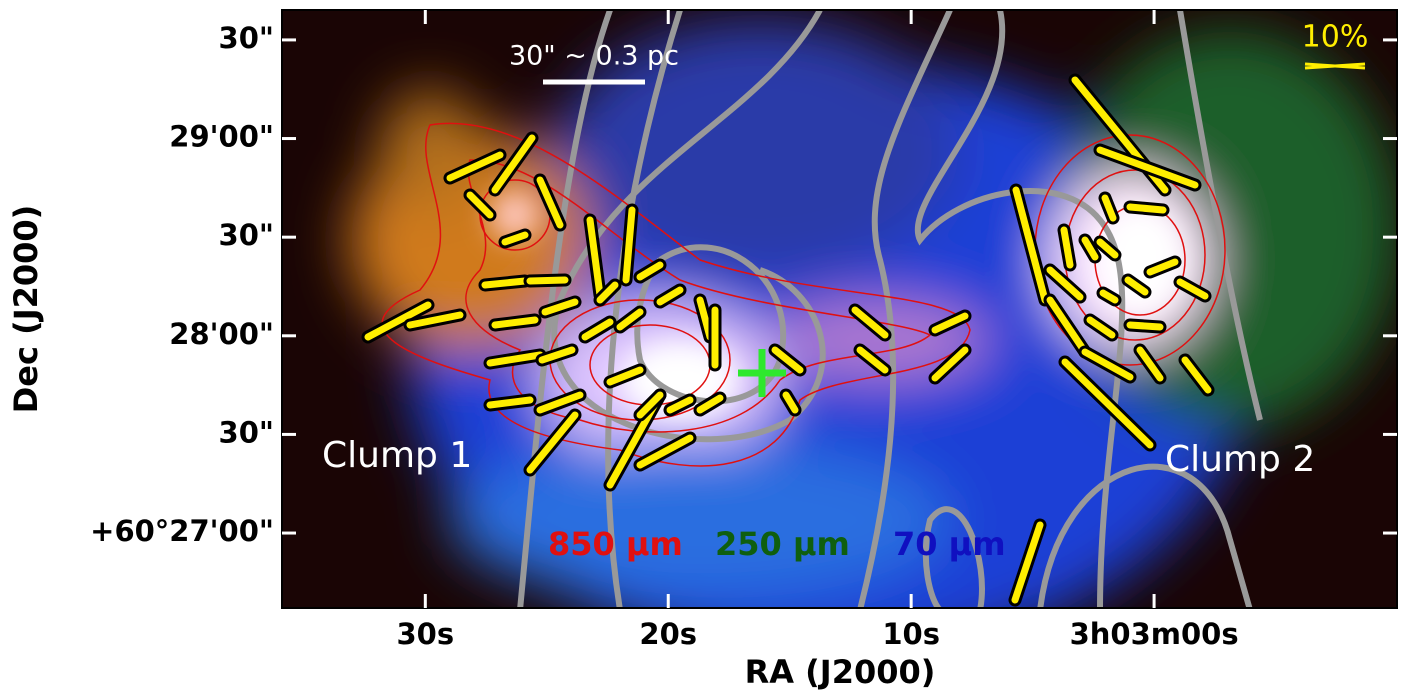  Describe the element at coordinates (762, 373) in the screenshot. I see `center-cross` at that location.